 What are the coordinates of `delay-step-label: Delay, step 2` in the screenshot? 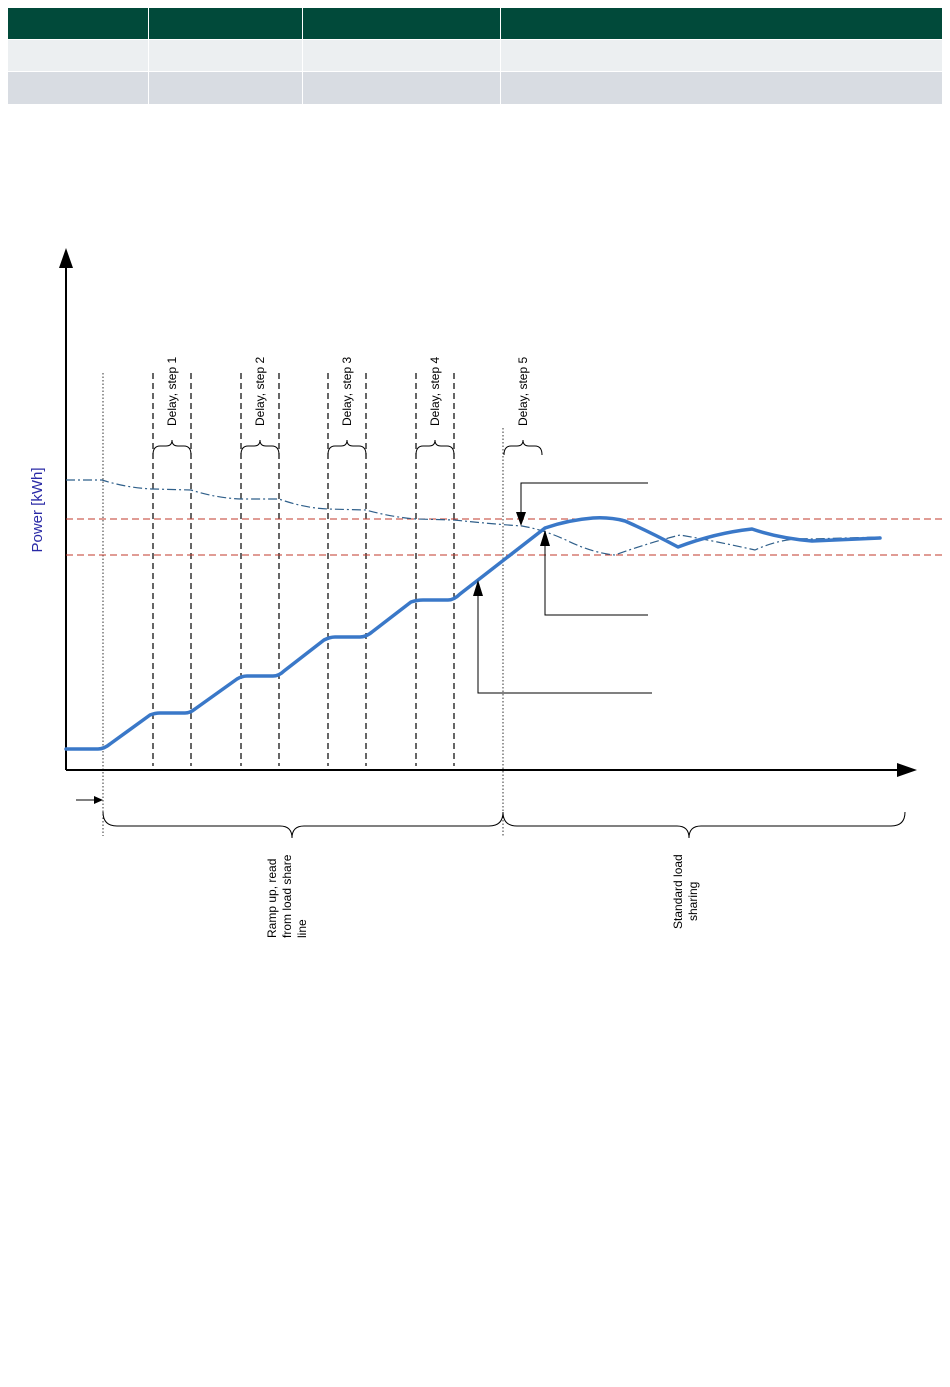 It's located at (260, 391).